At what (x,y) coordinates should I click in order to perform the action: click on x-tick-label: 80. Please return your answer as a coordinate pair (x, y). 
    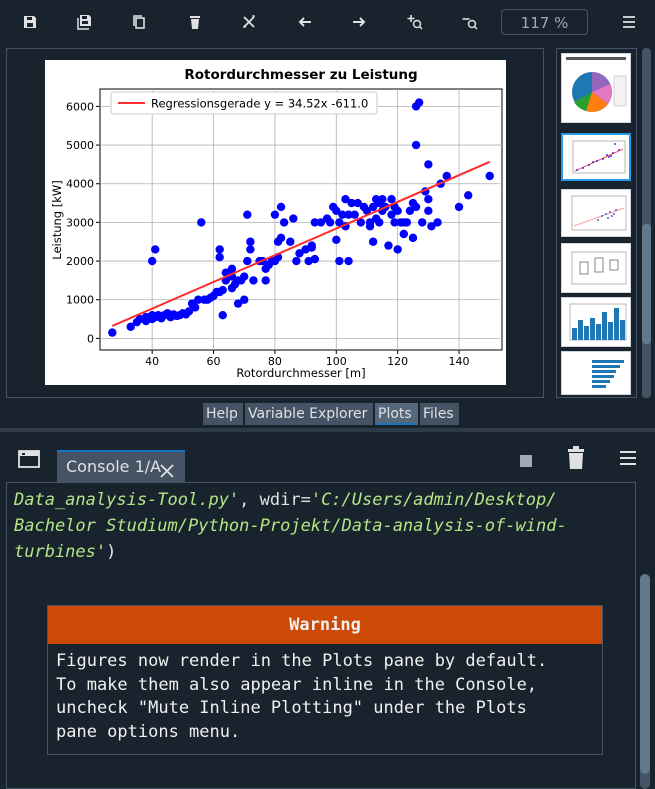
    Looking at the image, I should click on (275, 361).